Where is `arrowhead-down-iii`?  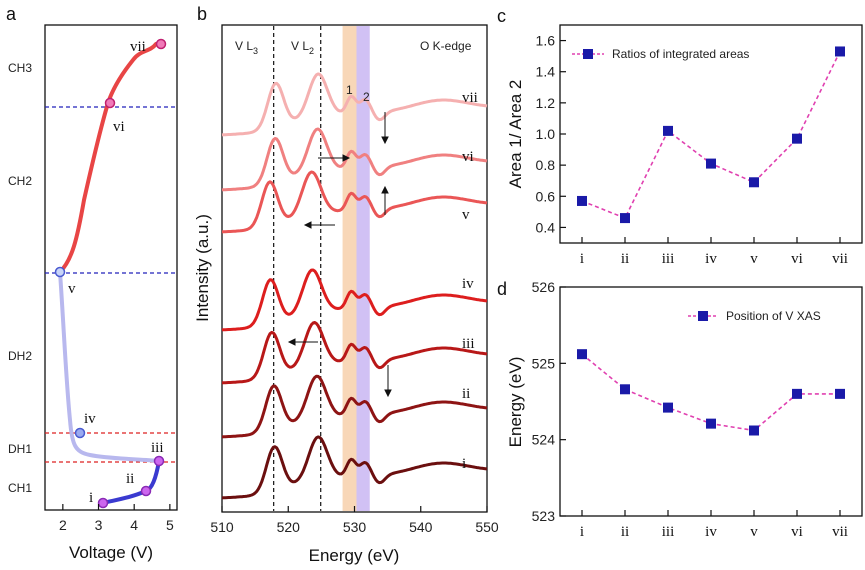 arrowhead-down-iii is located at coordinates (388, 393).